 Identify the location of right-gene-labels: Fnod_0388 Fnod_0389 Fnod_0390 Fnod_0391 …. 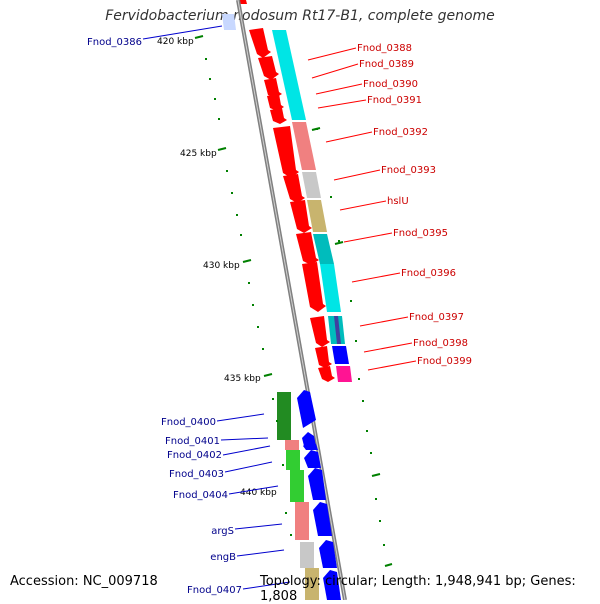
(414, 205).